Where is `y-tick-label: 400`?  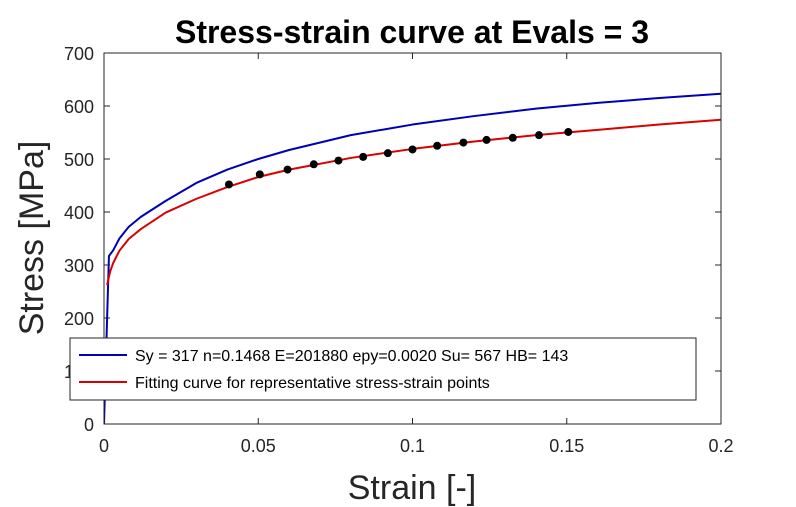
y-tick-label: 400 is located at coordinates (79, 213).